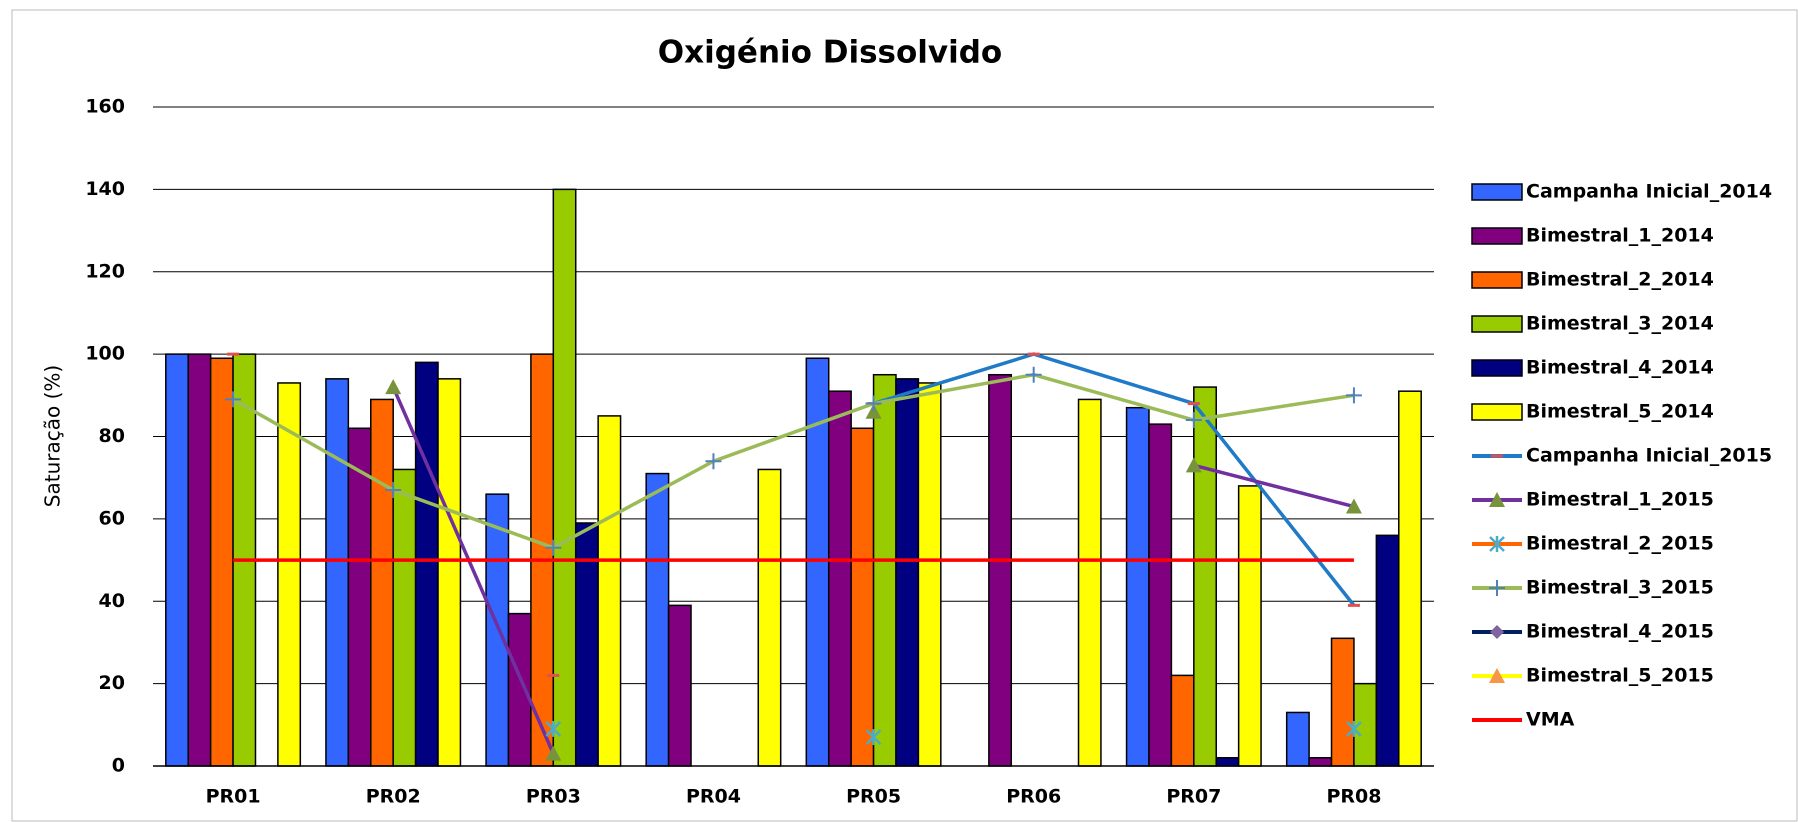  Describe the element at coordinates (873, 797) in the screenshot. I see `x-tick-label: PR05` at that location.